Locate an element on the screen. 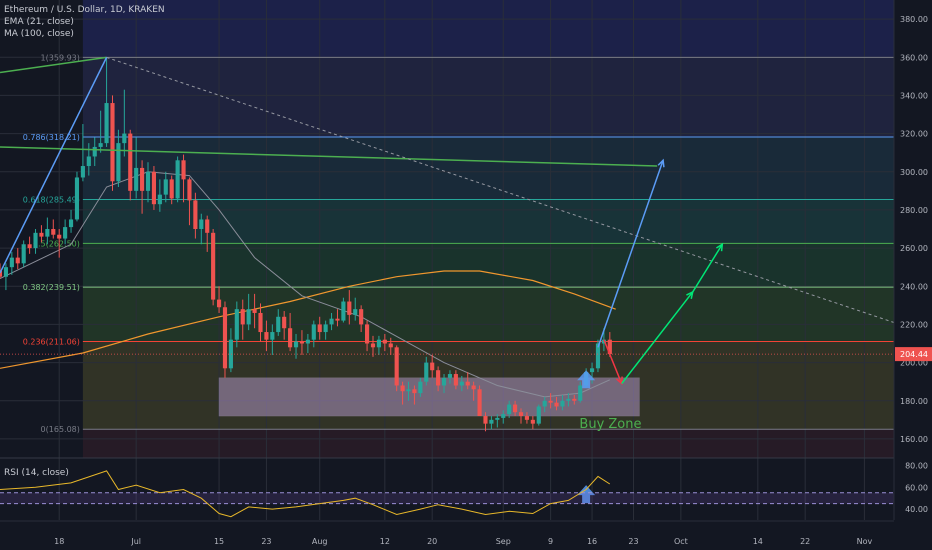 The height and width of the screenshot is (550, 932). fib-label: 0.236(211.06) is located at coordinates (51, 341).